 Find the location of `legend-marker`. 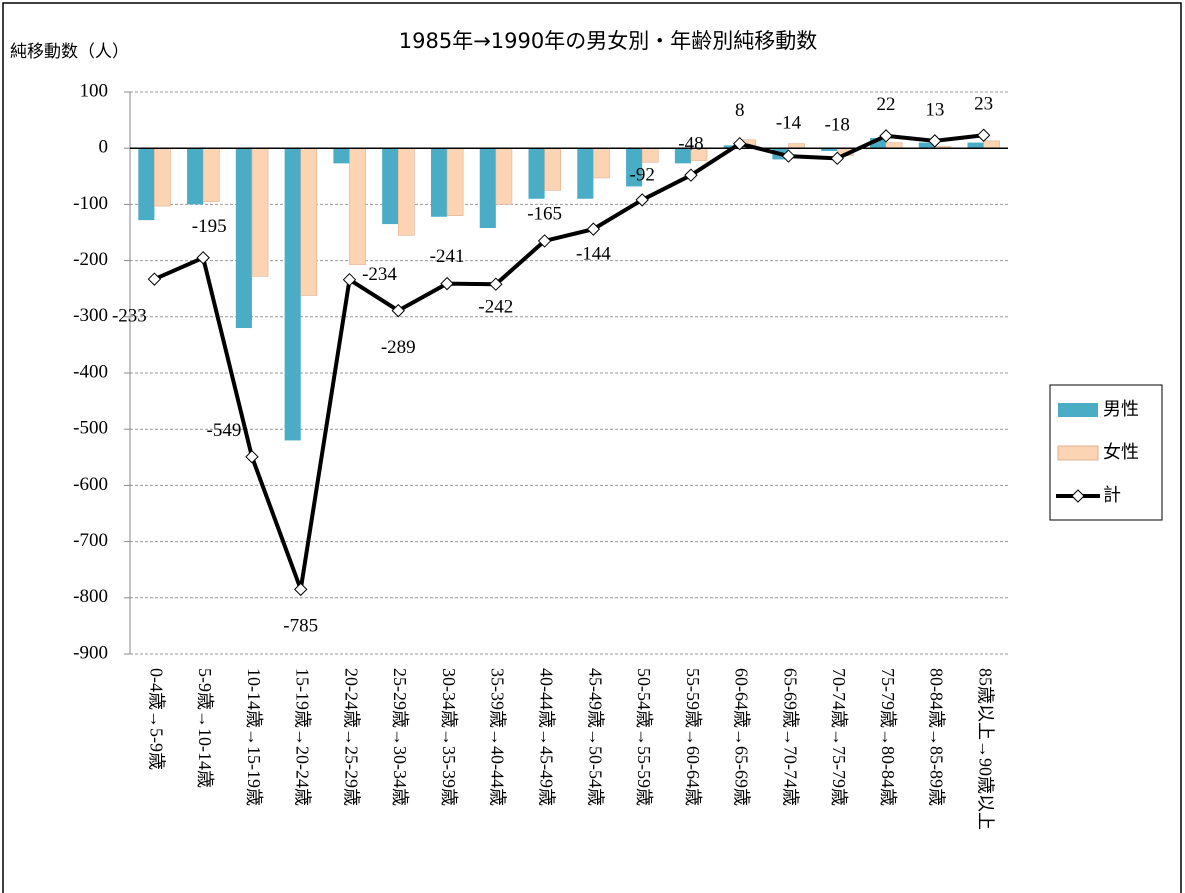

legend-marker is located at coordinates (1078, 496).